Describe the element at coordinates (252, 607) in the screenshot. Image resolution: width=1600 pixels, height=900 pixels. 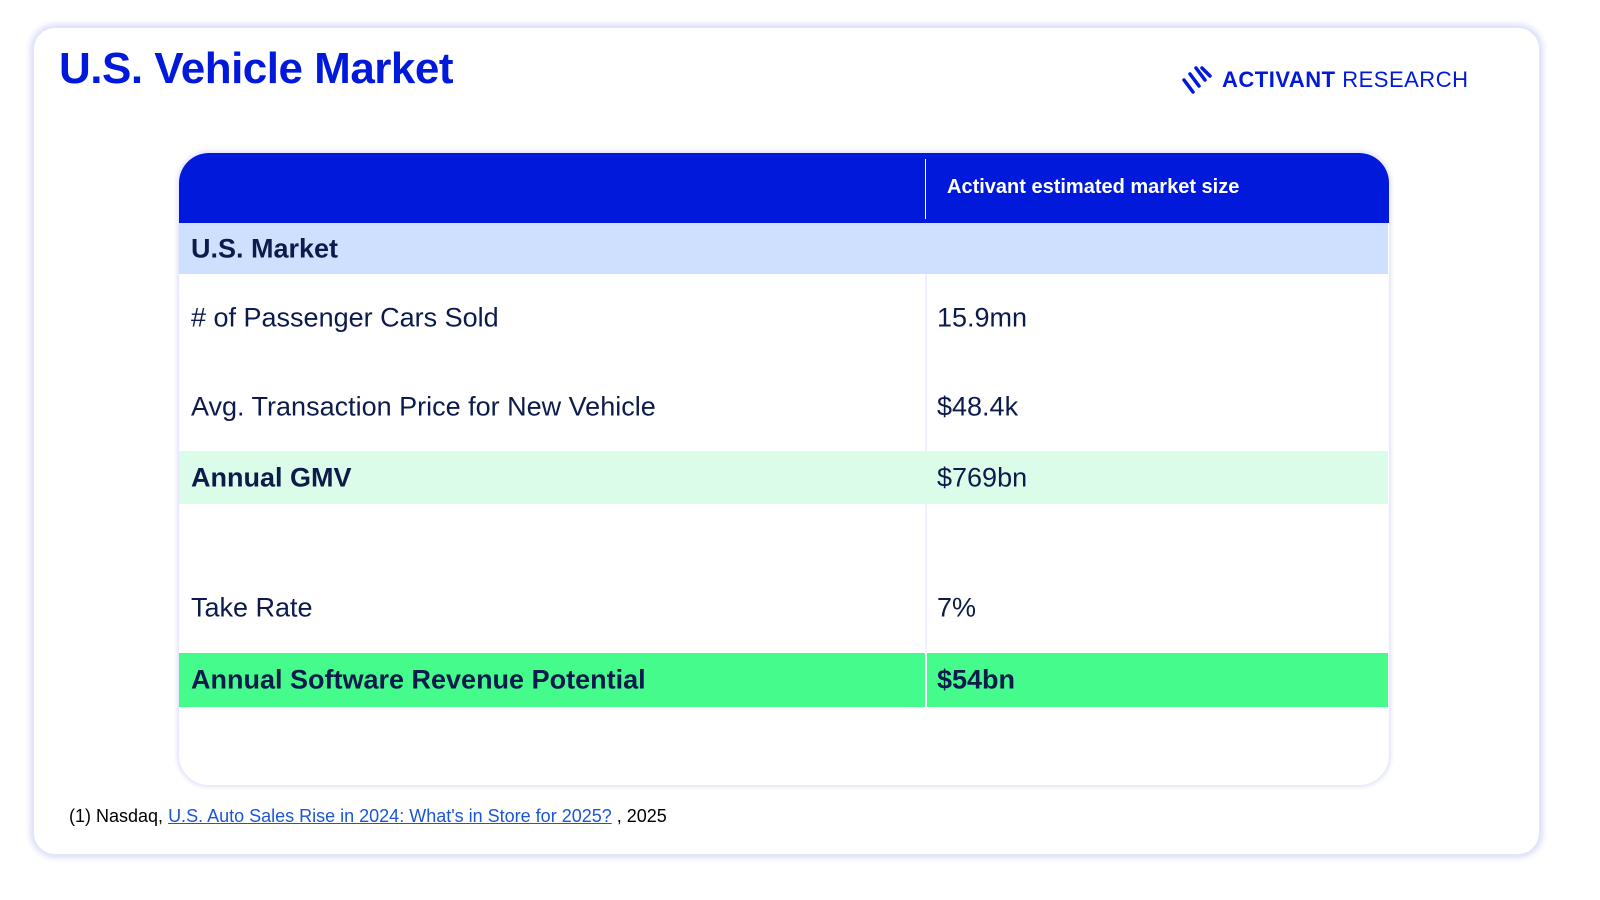
I see `row-label: Take Rate` at that location.